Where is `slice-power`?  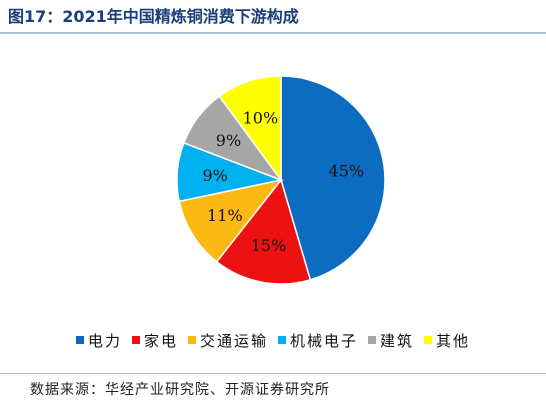 slice-power is located at coordinates (333, 178).